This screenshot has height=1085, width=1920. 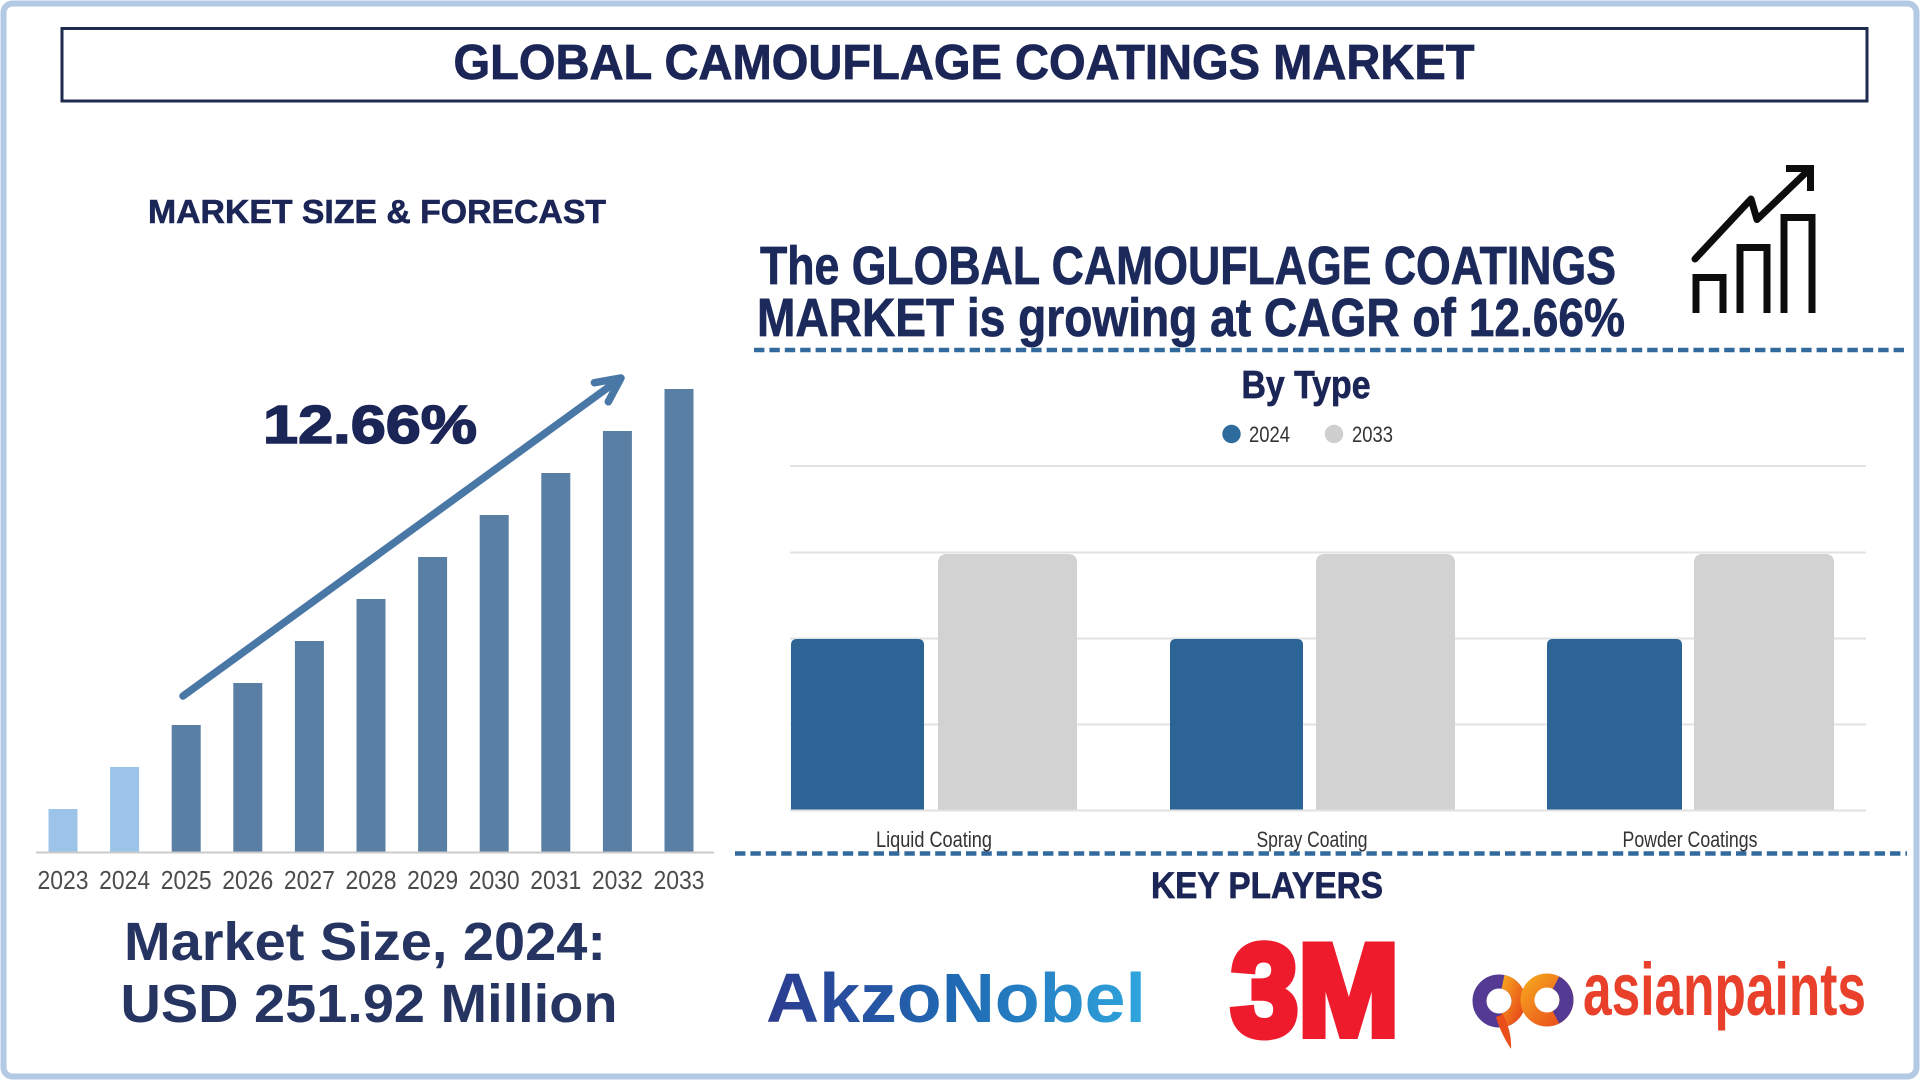 I want to click on svg-text: MARKET SIZE & FORECAST, so click(x=377, y=211).